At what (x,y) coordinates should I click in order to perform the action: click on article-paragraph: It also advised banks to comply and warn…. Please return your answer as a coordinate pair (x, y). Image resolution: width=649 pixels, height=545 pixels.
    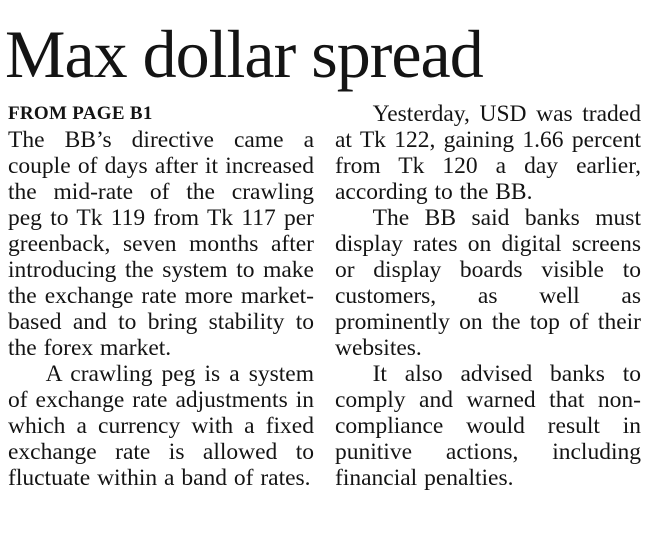
    Looking at the image, I should click on (488, 426).